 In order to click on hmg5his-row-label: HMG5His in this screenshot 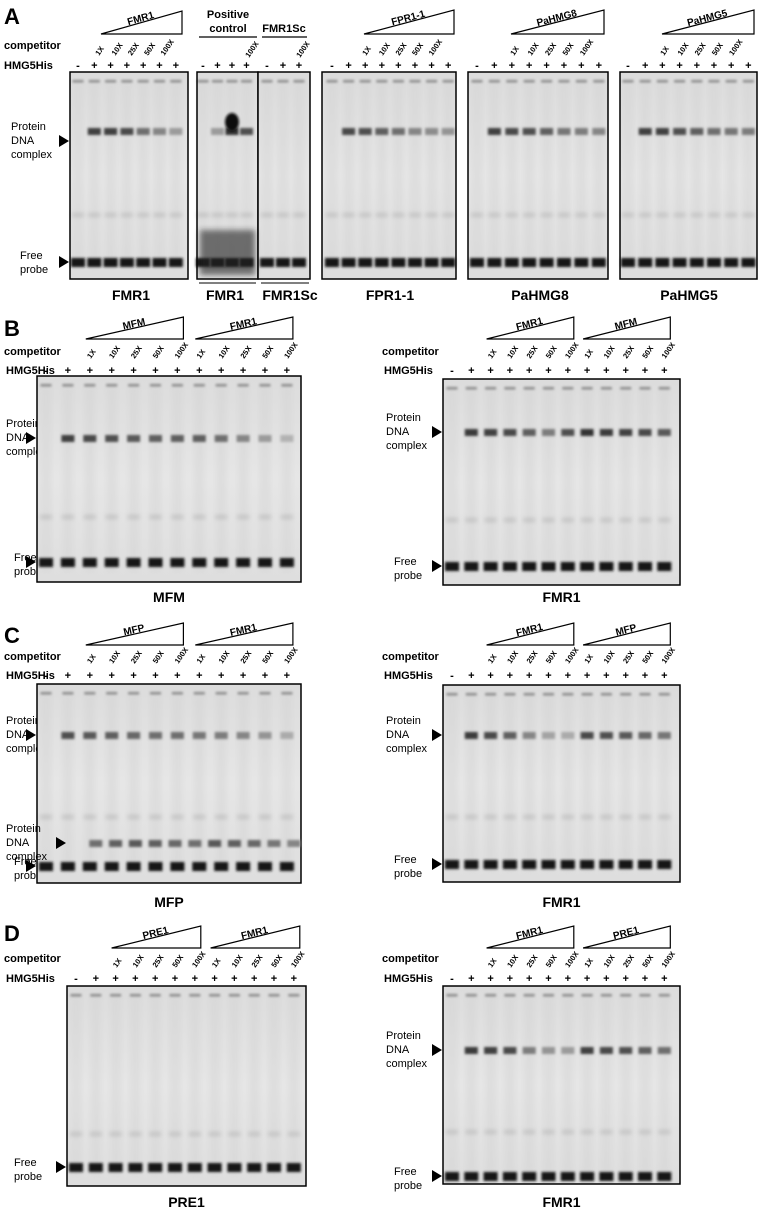, I will do `click(408, 676)`.